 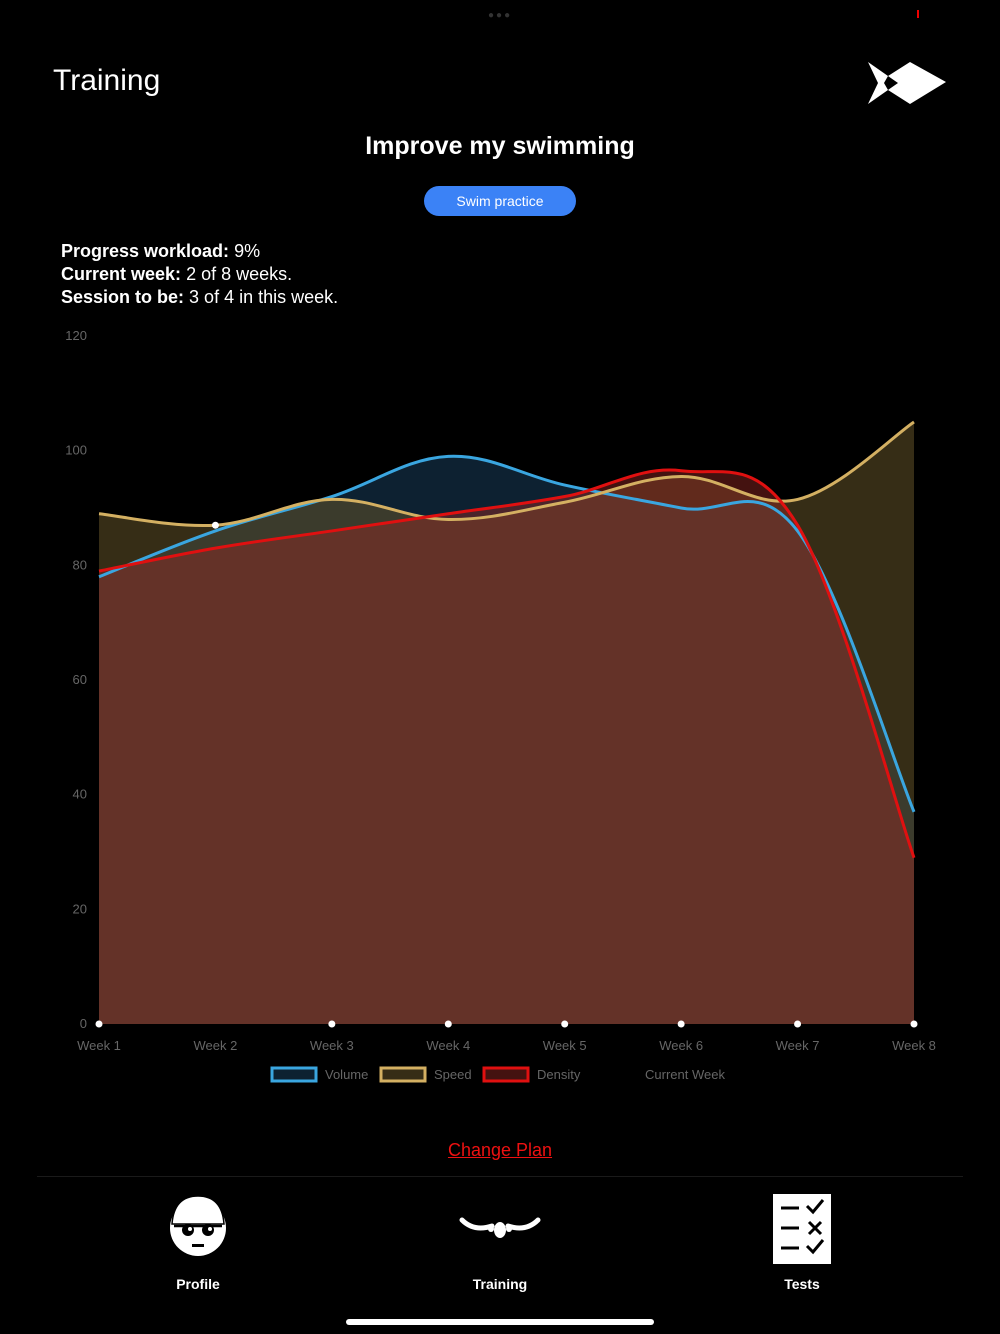 I want to click on plan-title: Improve my swimming, so click(x=500, y=146).